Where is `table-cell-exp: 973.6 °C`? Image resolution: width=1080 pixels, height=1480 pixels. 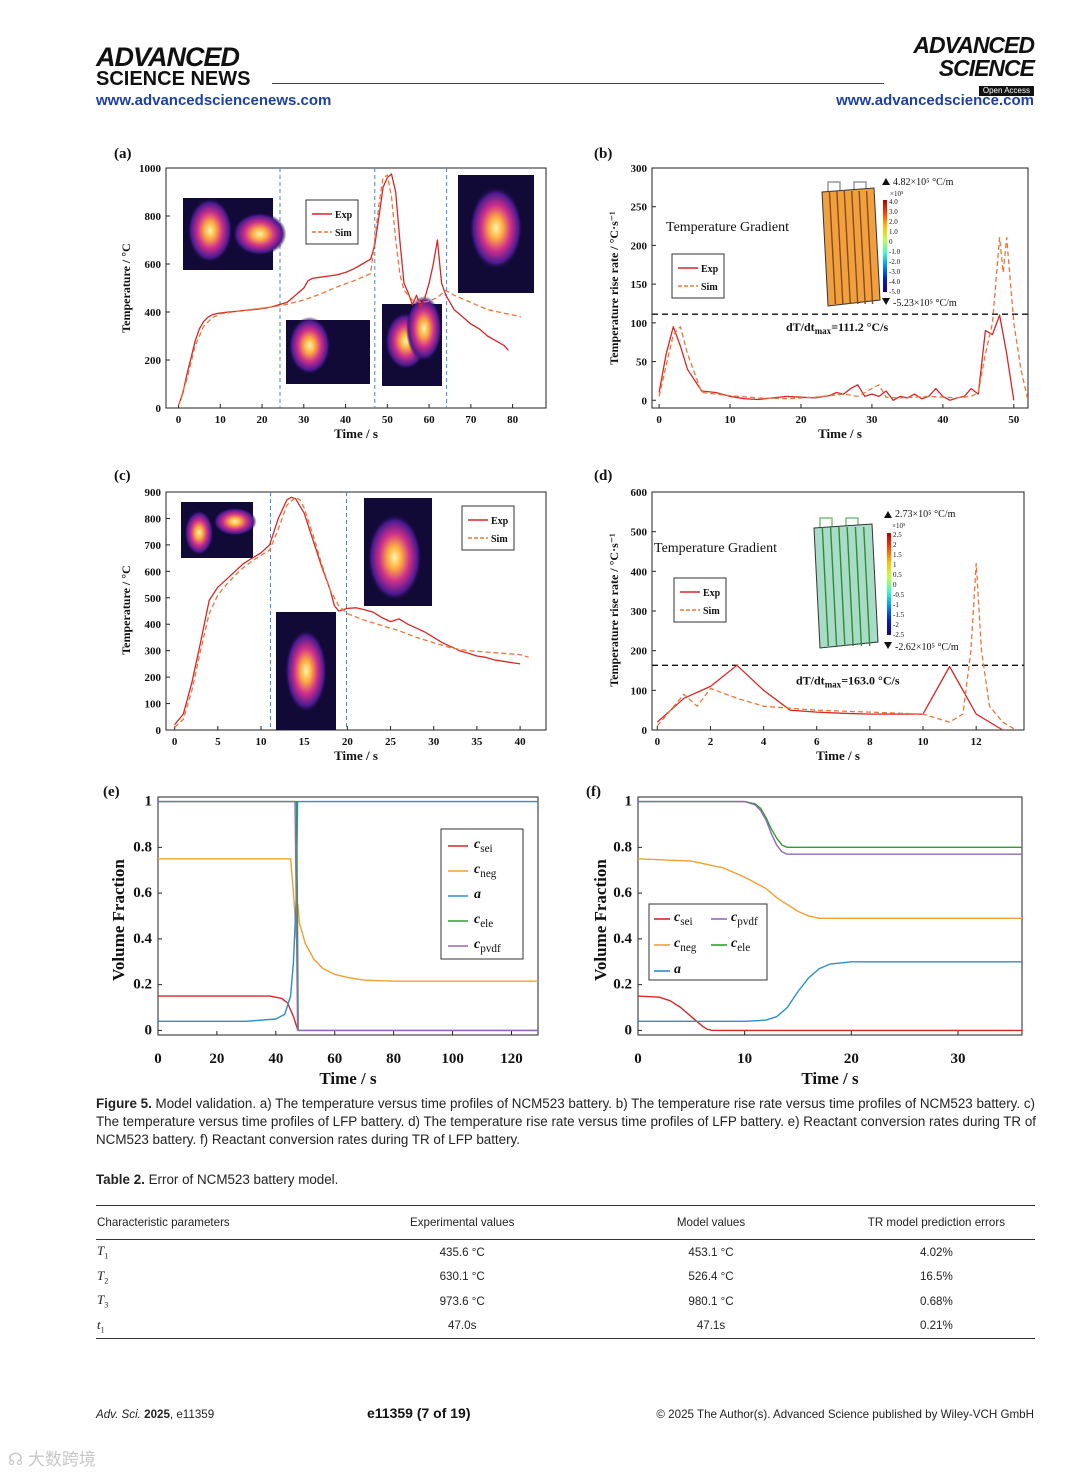
table-cell-exp: 973.6 °C is located at coordinates (462, 1301).